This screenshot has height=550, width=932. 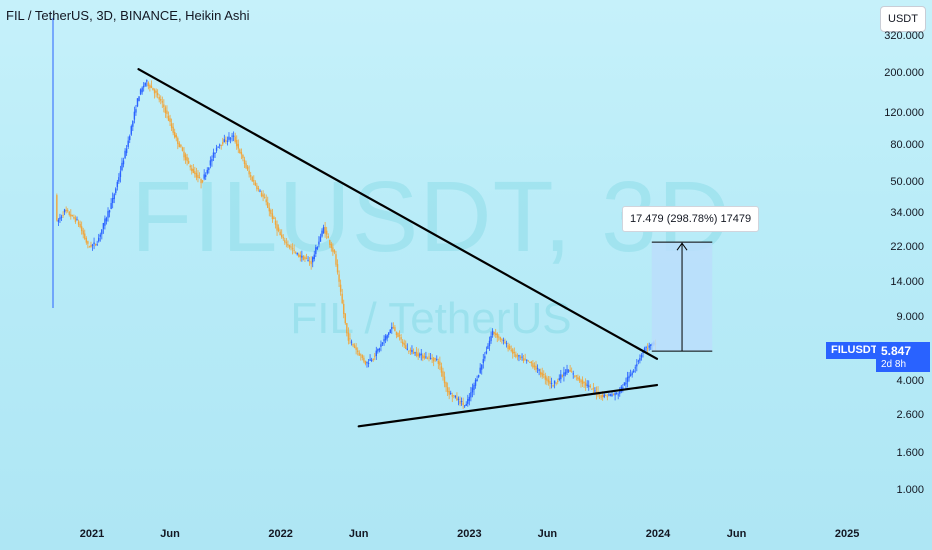 What do you see at coordinates (128, 15) in the screenshot?
I see `symbol-title: FIL / TetherUS, 3D, BINANCE, Heikin Ashi` at bounding box center [128, 15].